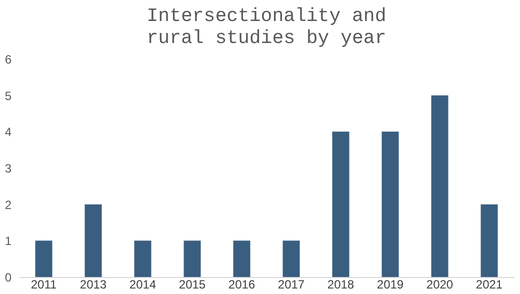 The height and width of the screenshot is (294, 520). I want to click on x-tick-label: 2014, so click(142, 285).